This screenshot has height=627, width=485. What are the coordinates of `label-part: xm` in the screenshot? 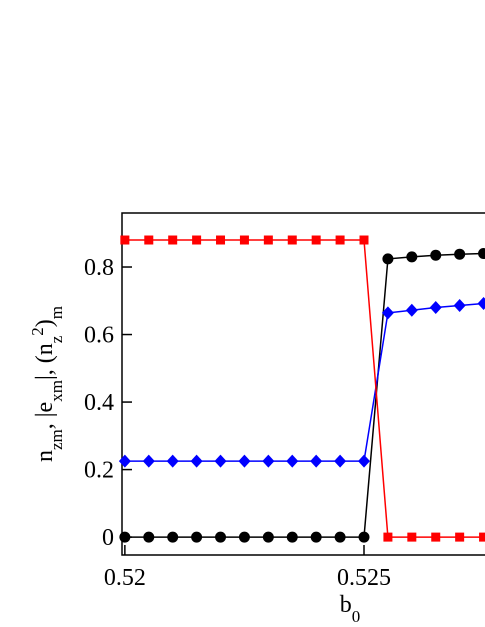 It's located at (56, 391).